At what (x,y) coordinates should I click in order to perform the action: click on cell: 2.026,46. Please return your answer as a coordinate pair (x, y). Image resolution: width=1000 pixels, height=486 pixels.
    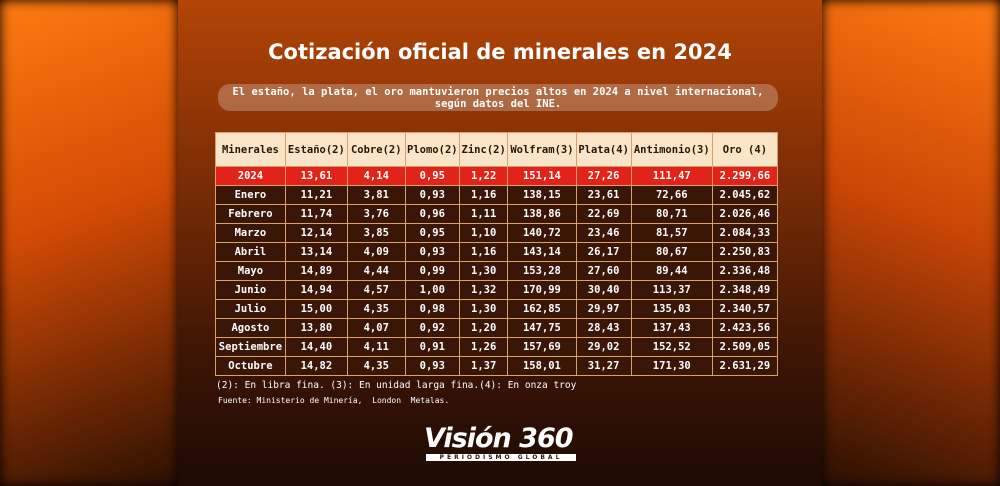
    Looking at the image, I should click on (745, 214).